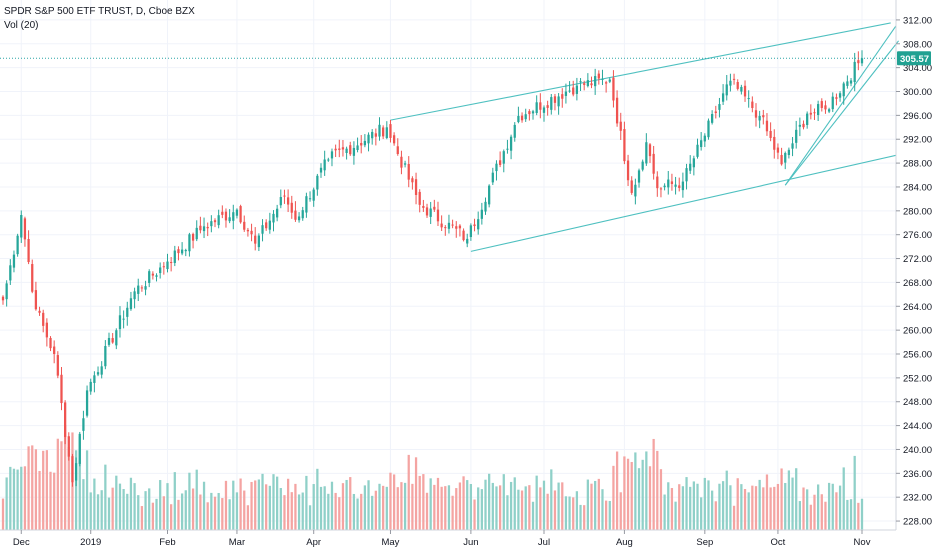 This screenshot has height=550, width=932. I want to click on last-price-value: 305.57, so click(914, 59).